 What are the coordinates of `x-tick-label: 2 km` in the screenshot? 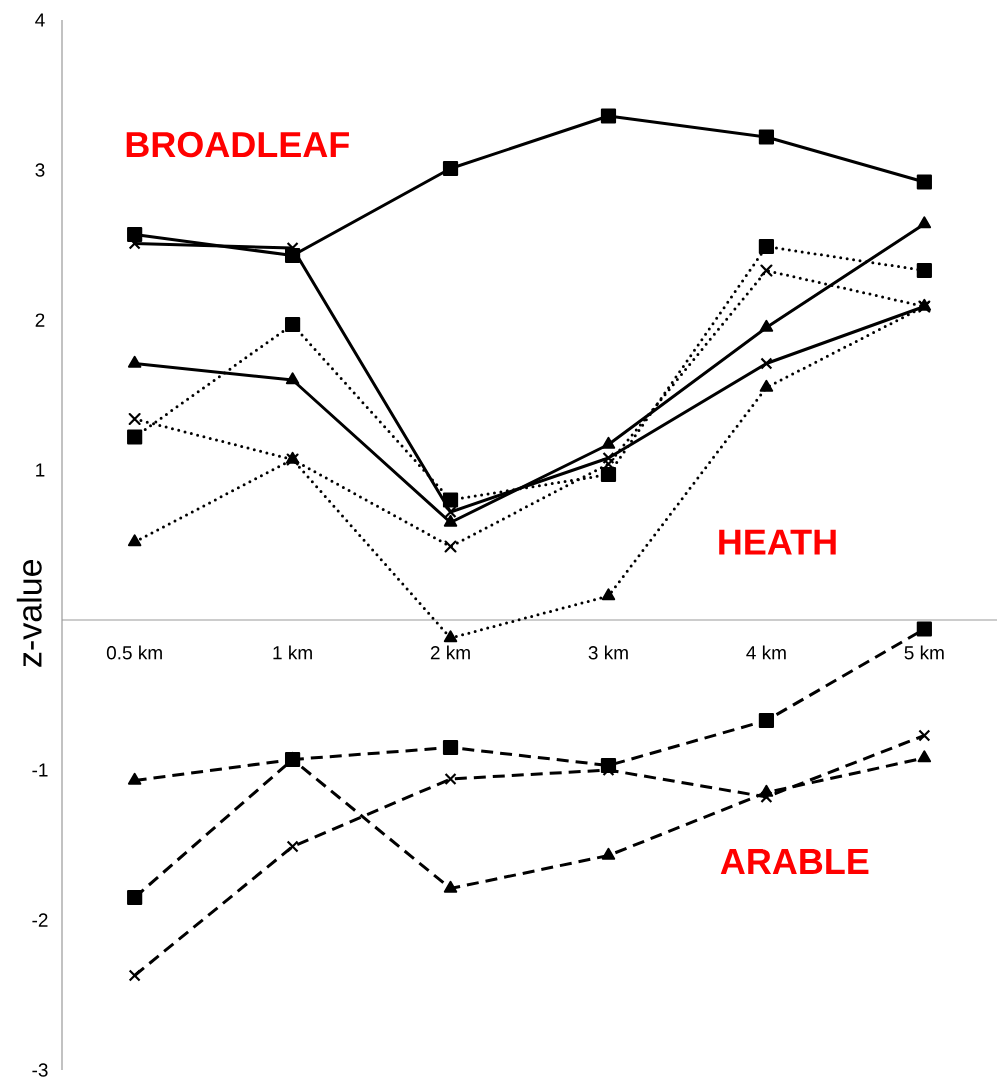 It's located at (451, 652).